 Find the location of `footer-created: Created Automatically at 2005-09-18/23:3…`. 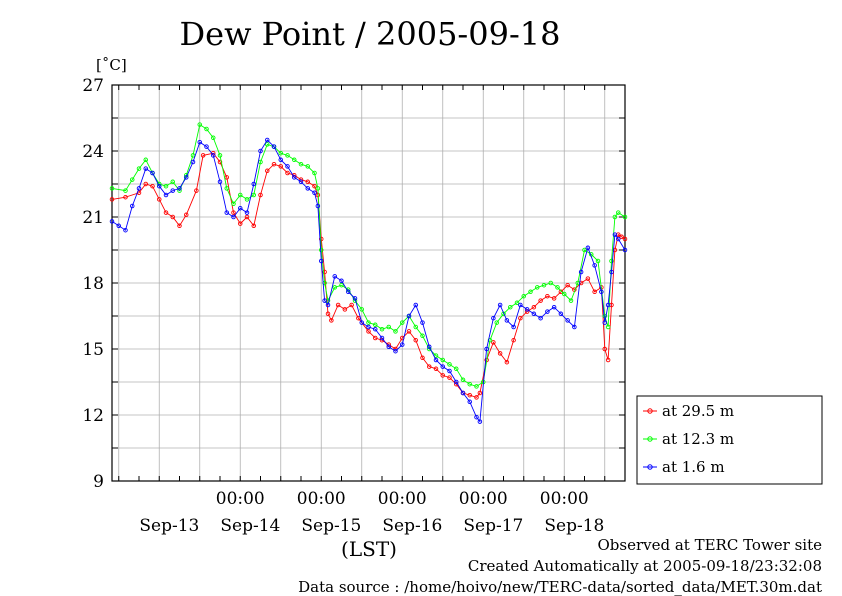

footer-created: Created Automatically at 2005-09-18/23:3… is located at coordinates (644, 566).